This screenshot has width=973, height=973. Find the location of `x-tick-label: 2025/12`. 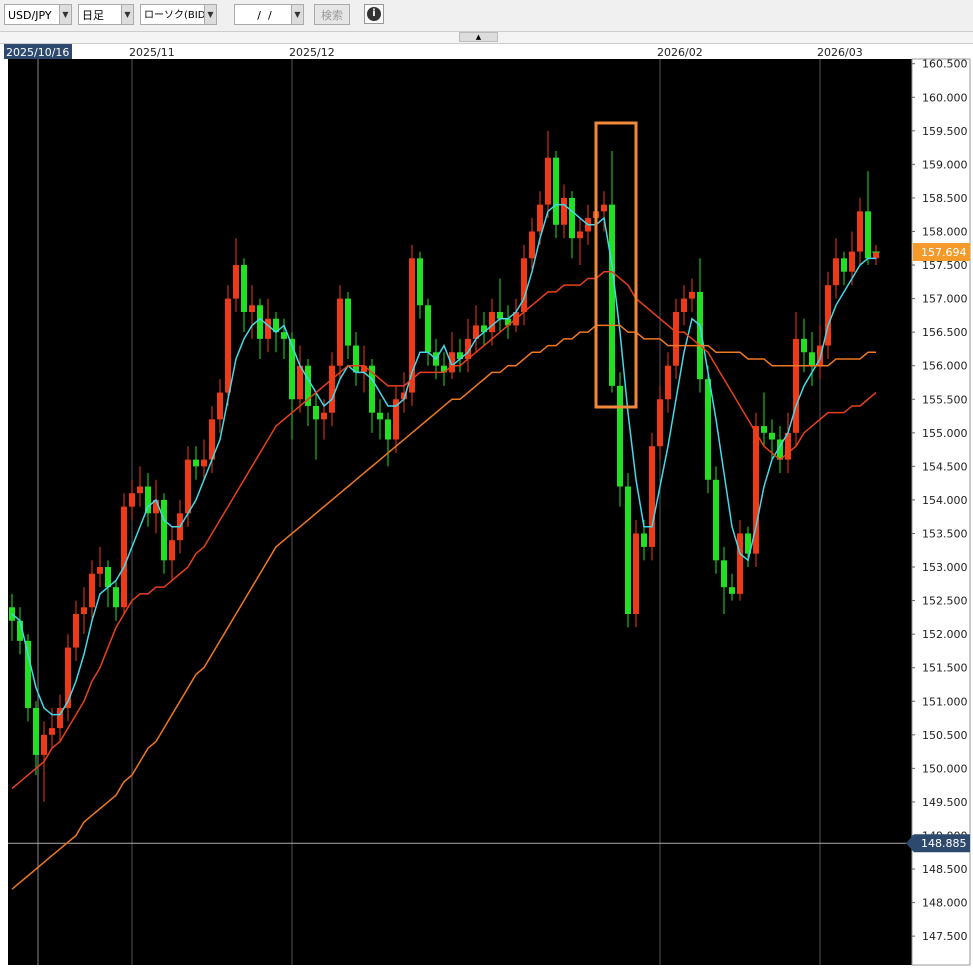

x-tick-label: 2025/12 is located at coordinates (312, 52).